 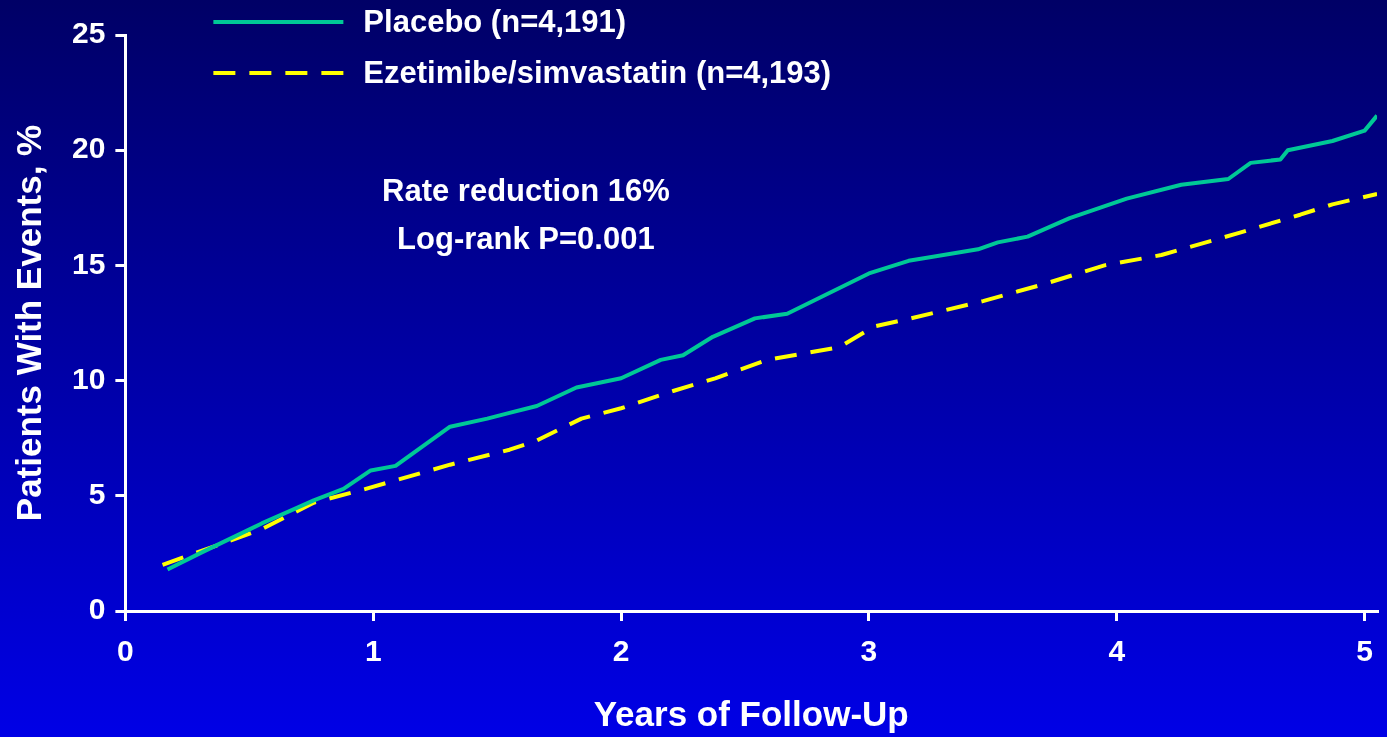 What do you see at coordinates (125, 651) in the screenshot?
I see `x-tick-label: 0` at bounding box center [125, 651].